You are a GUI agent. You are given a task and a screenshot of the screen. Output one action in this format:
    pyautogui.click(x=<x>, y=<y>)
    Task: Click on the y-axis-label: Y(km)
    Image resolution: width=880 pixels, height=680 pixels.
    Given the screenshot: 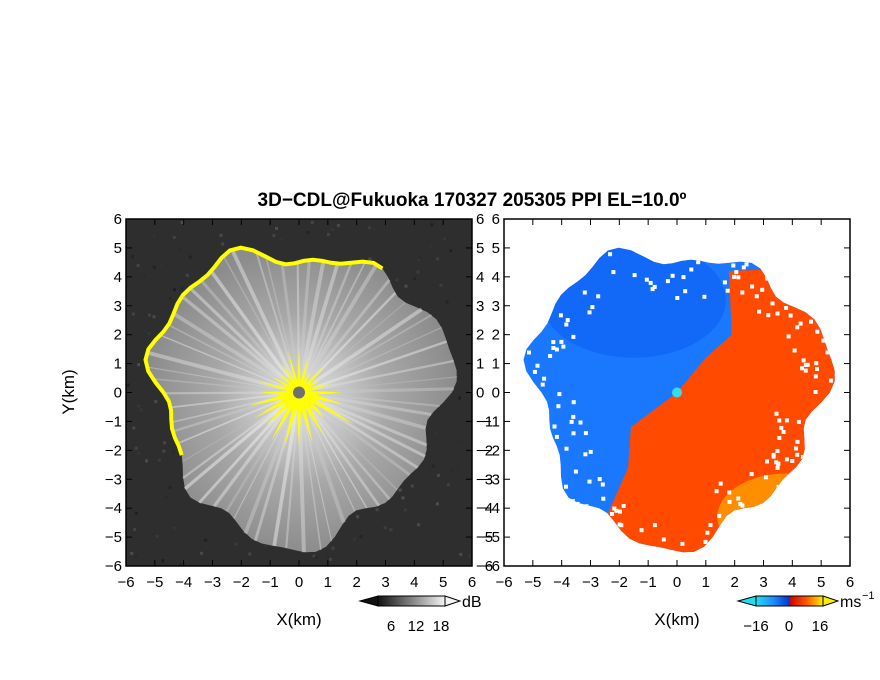 What is the action you would take?
    pyautogui.click(x=68, y=391)
    